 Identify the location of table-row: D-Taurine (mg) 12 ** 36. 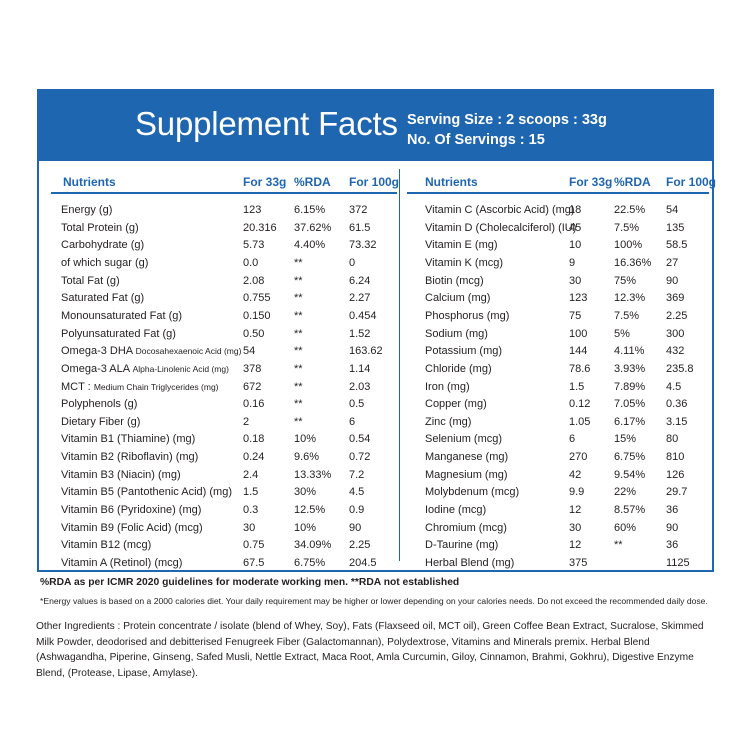
(587, 545).